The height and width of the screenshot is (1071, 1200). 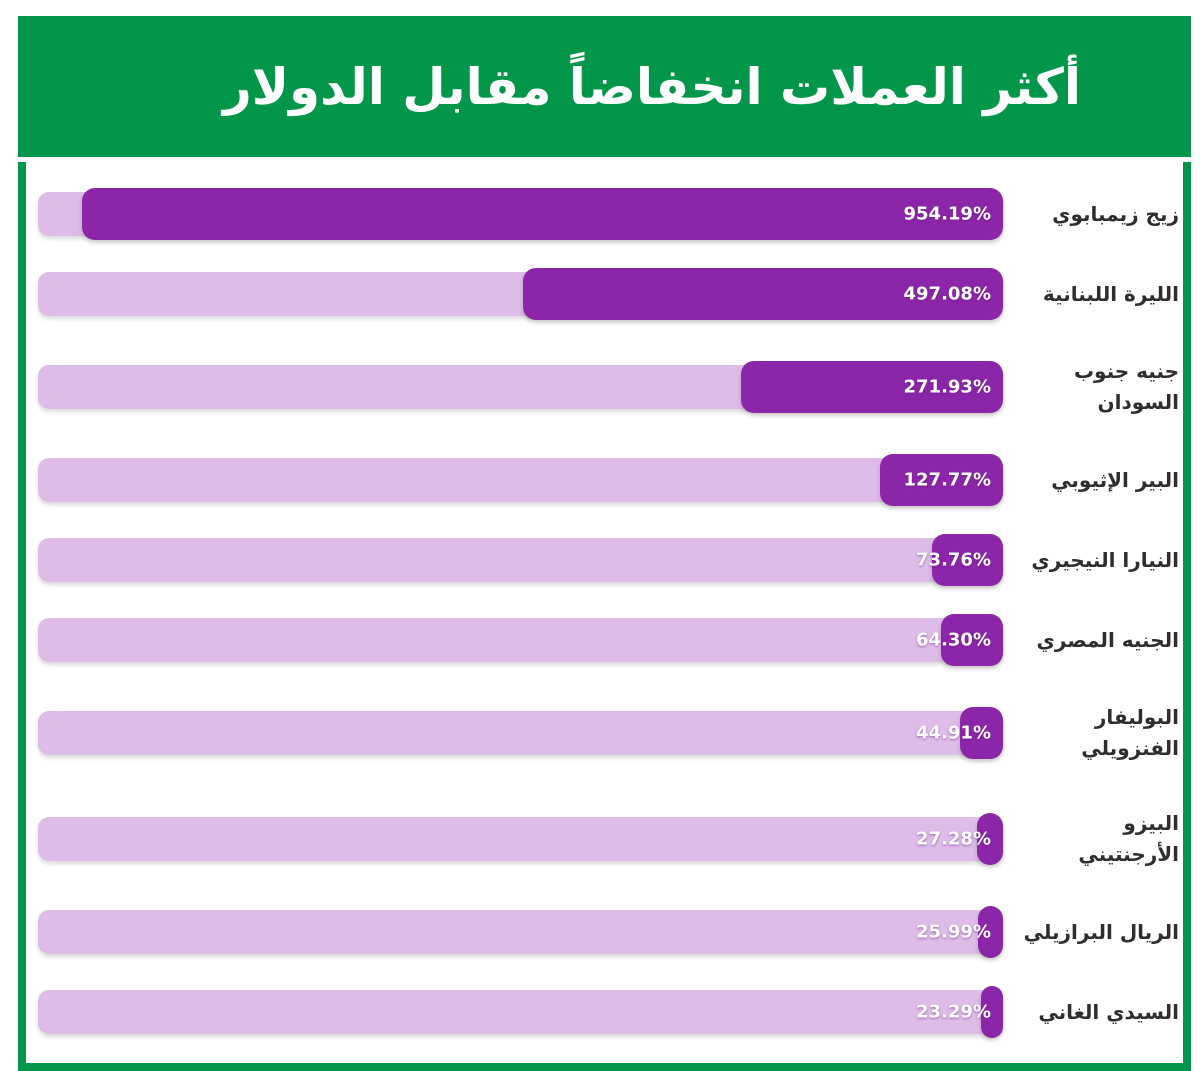 What do you see at coordinates (520, 560) in the screenshot?
I see `bar-track: 73.76%` at bounding box center [520, 560].